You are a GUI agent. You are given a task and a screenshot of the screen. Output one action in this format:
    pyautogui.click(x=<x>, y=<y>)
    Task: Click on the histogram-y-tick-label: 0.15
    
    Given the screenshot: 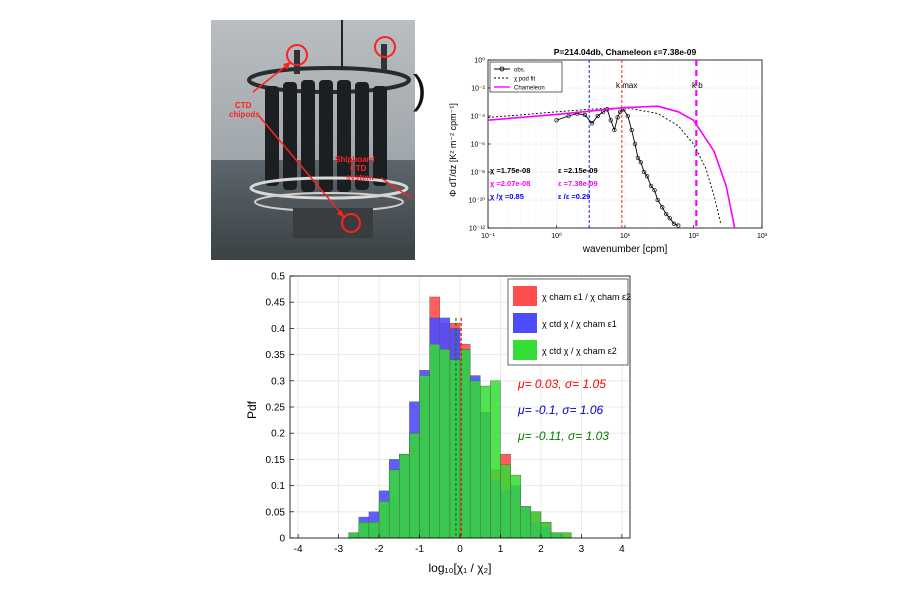 What is the action you would take?
    pyautogui.click(x=276, y=460)
    